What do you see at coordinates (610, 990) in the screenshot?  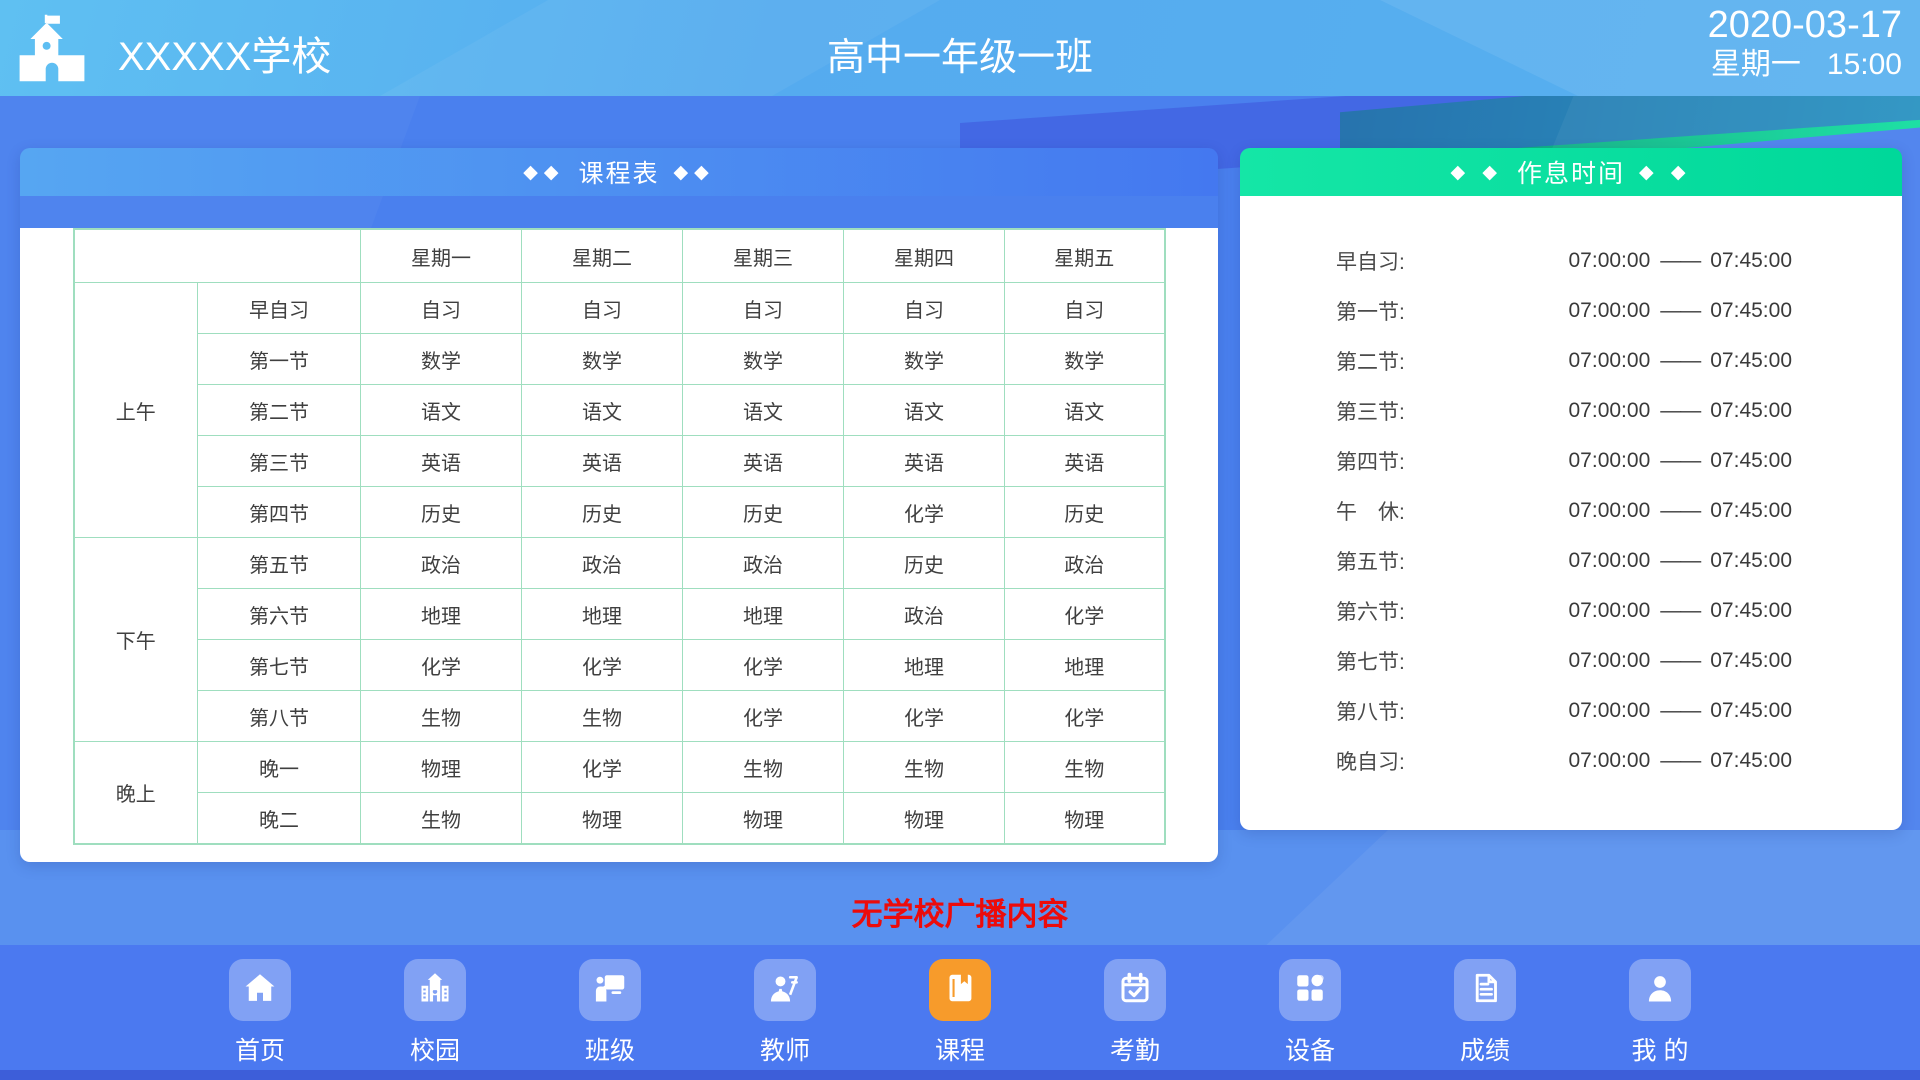 I see `class-icon` at bounding box center [610, 990].